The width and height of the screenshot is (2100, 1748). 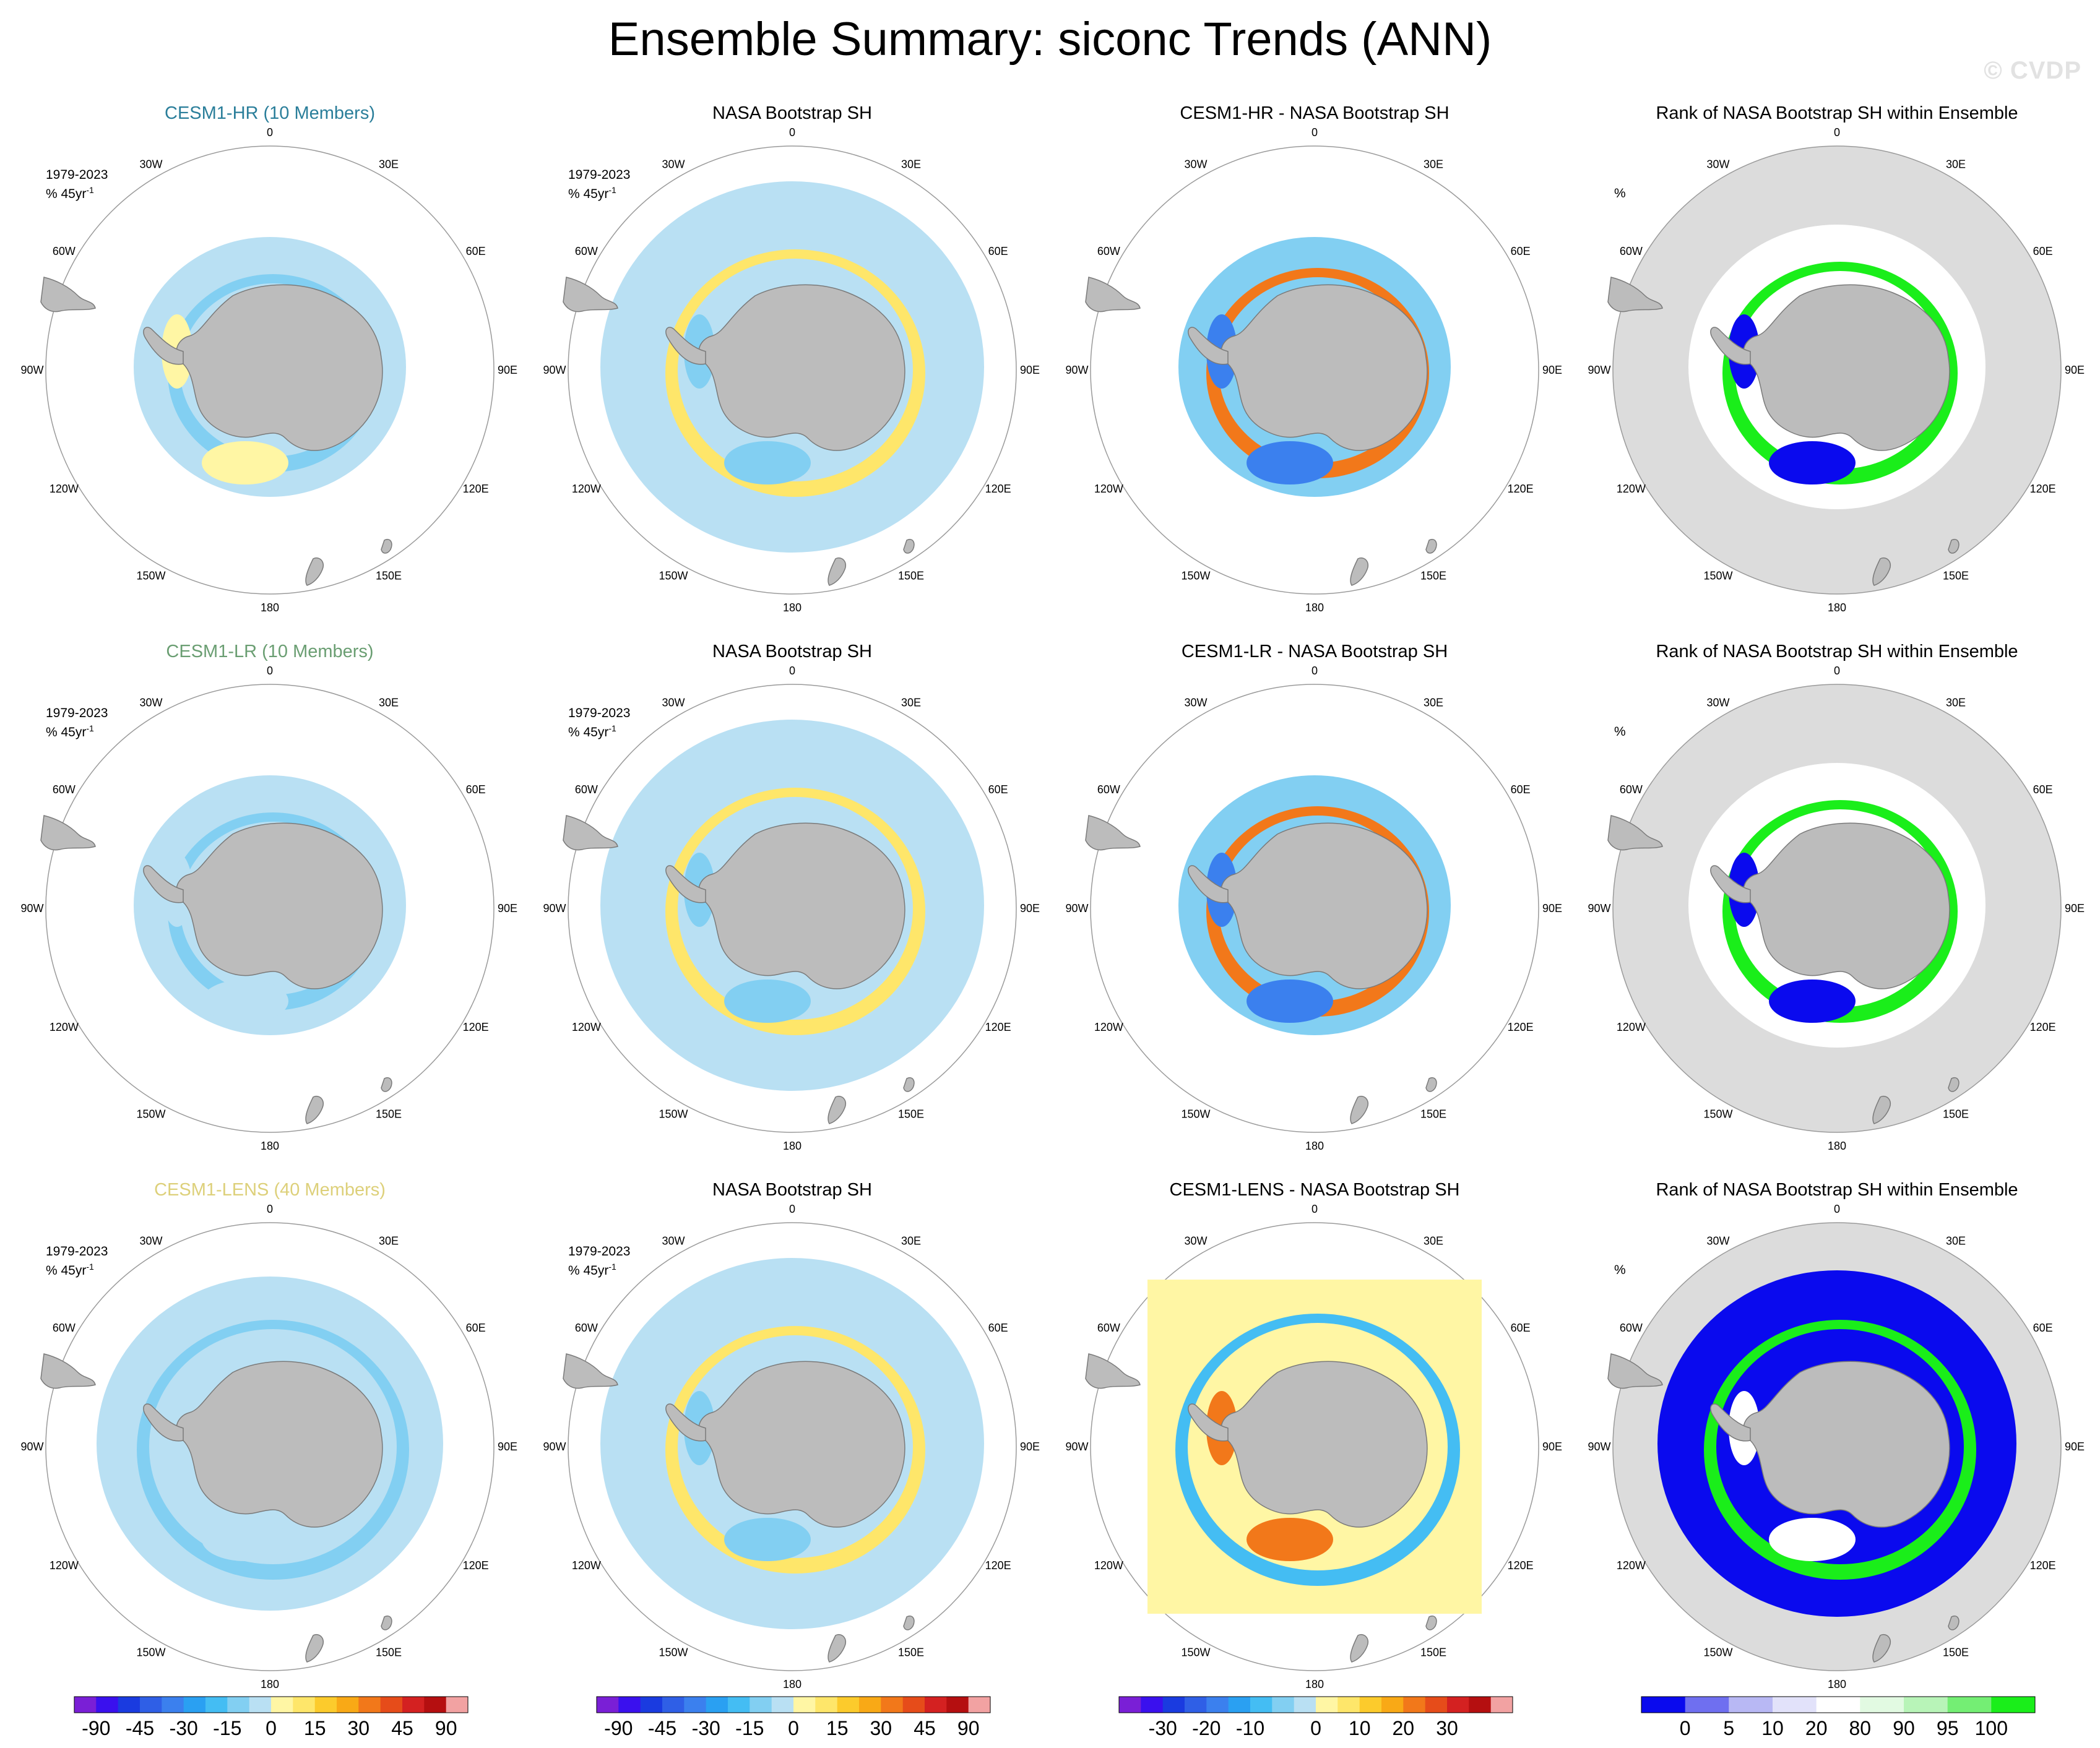 What do you see at coordinates (592, 1270) in the screenshot?
I see `units-r2c1: % 45yr-1` at bounding box center [592, 1270].